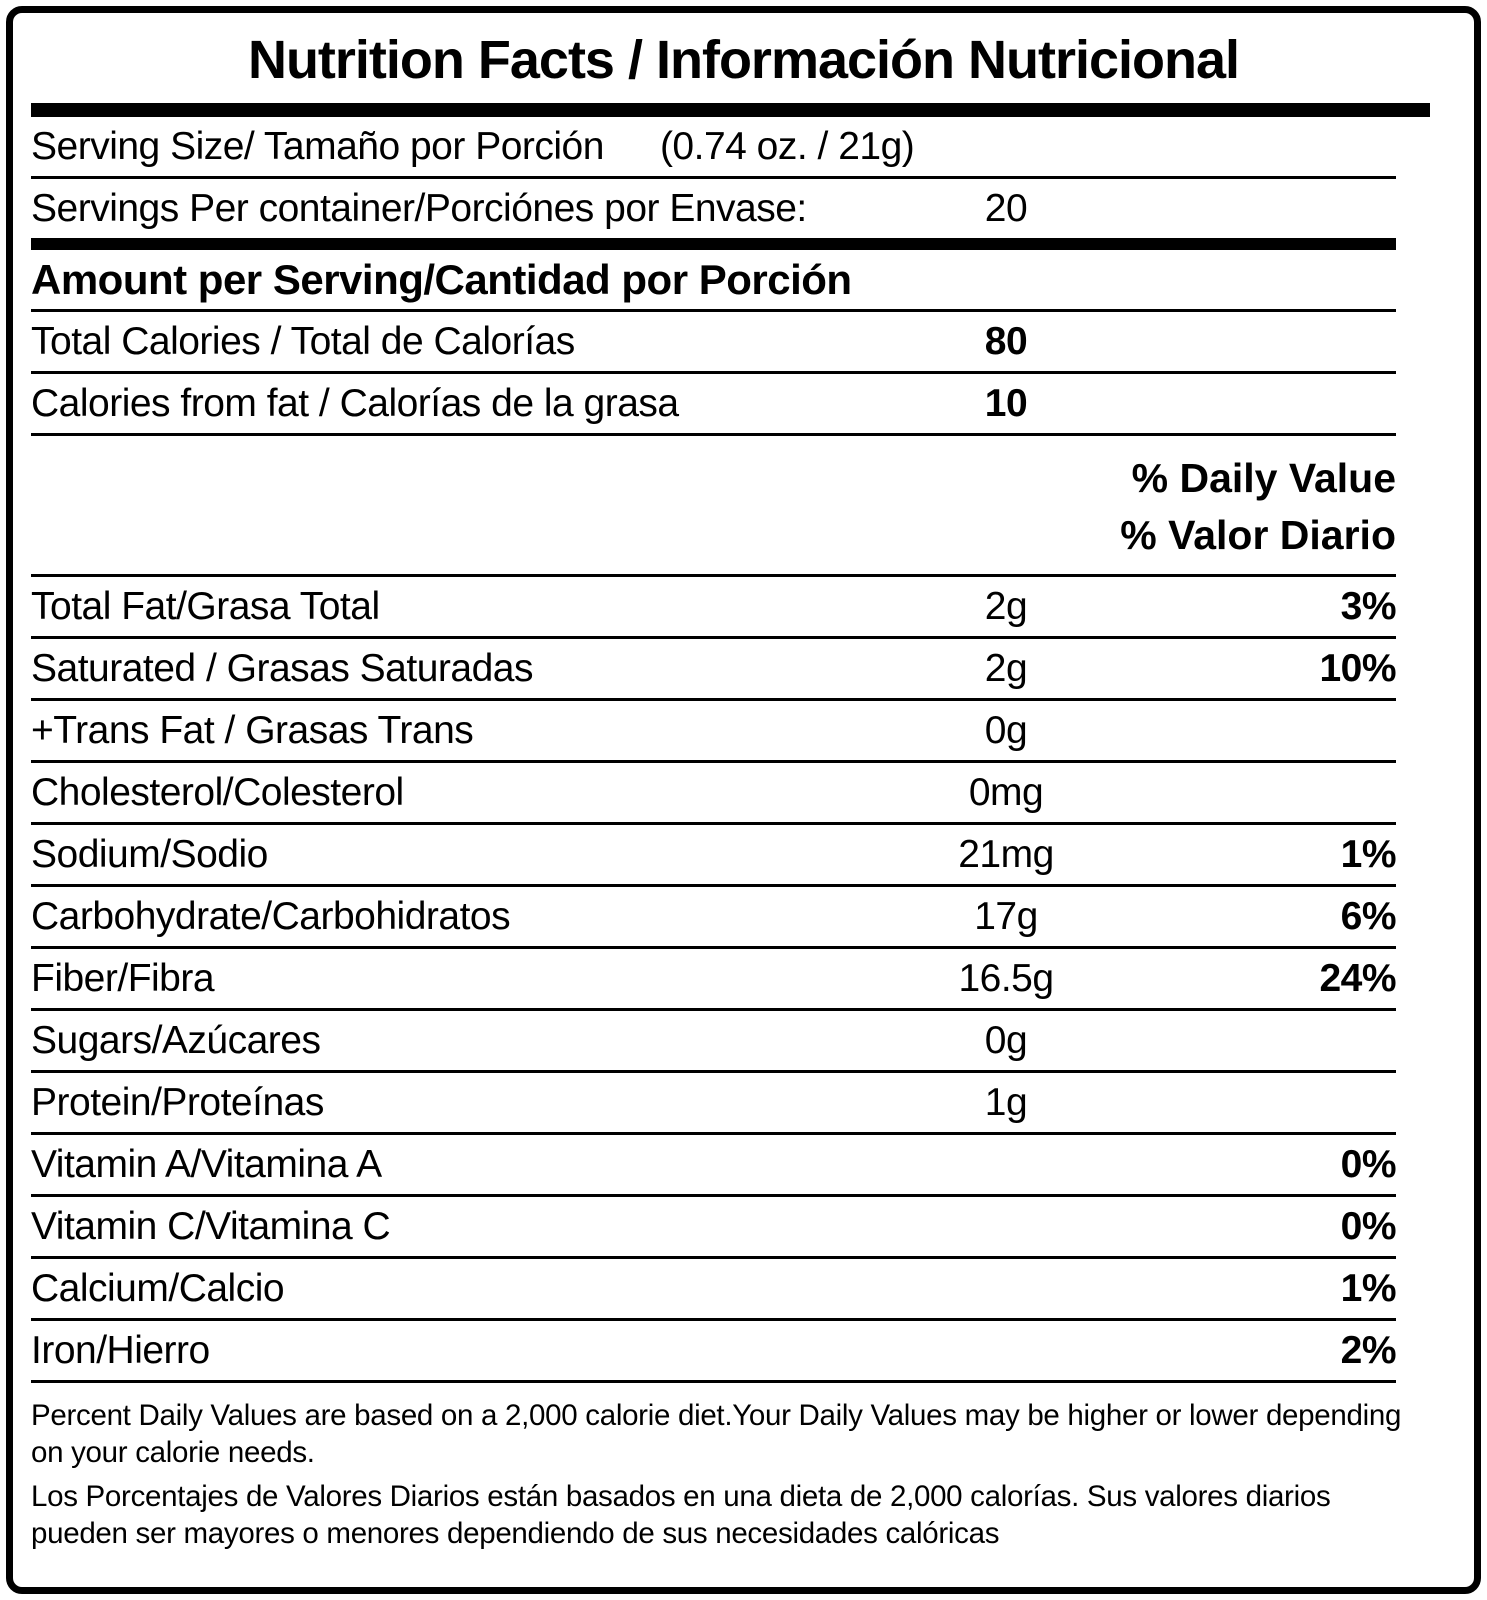 The height and width of the screenshot is (1600, 1487). What do you see at coordinates (730, 110) in the screenshot?
I see `title-separator-bar` at bounding box center [730, 110].